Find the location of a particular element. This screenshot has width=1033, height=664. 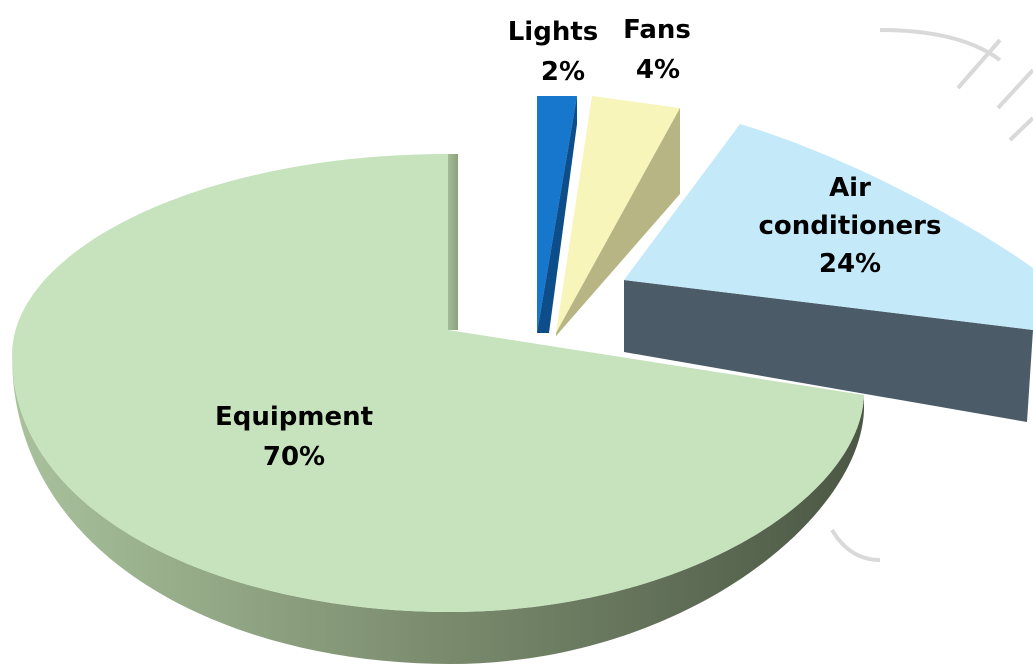

slice-value-air-conditioners: 24% is located at coordinates (850, 264).